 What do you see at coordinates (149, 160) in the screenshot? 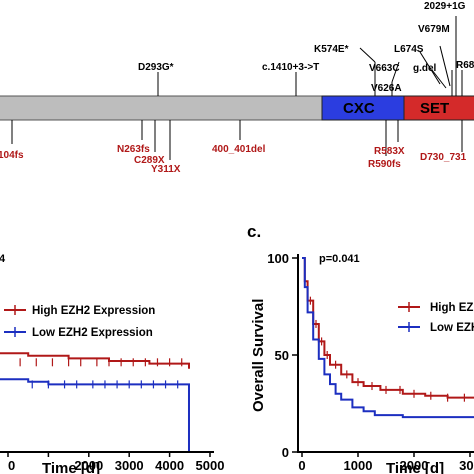
I see `mutation-label: C289X` at bounding box center [149, 160].